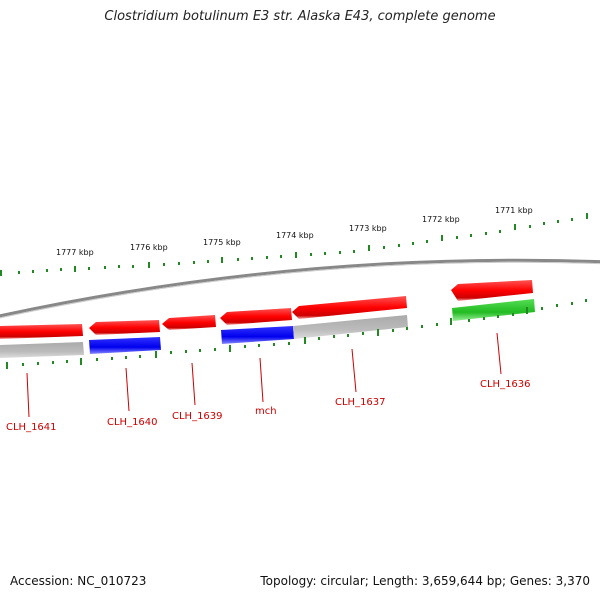  Describe the element at coordinates (295, 235) in the screenshot. I see `kbp-label: 1774 kbp` at that location.